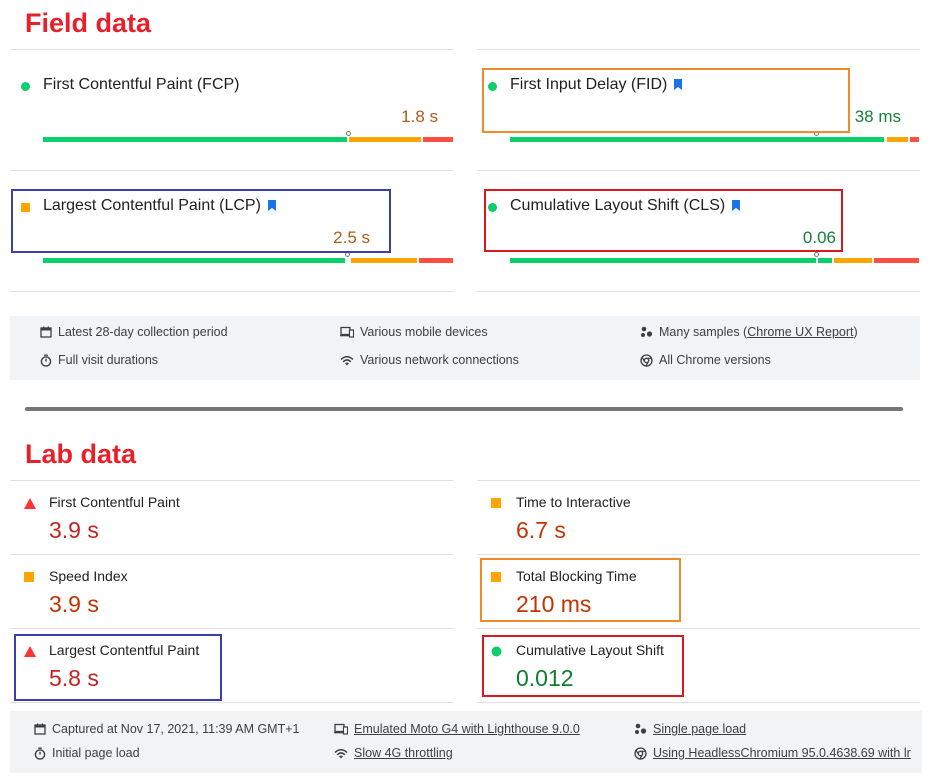 The height and width of the screenshot is (781, 938). Describe the element at coordinates (464, 409) in the screenshot. I see `section-divider` at that location.